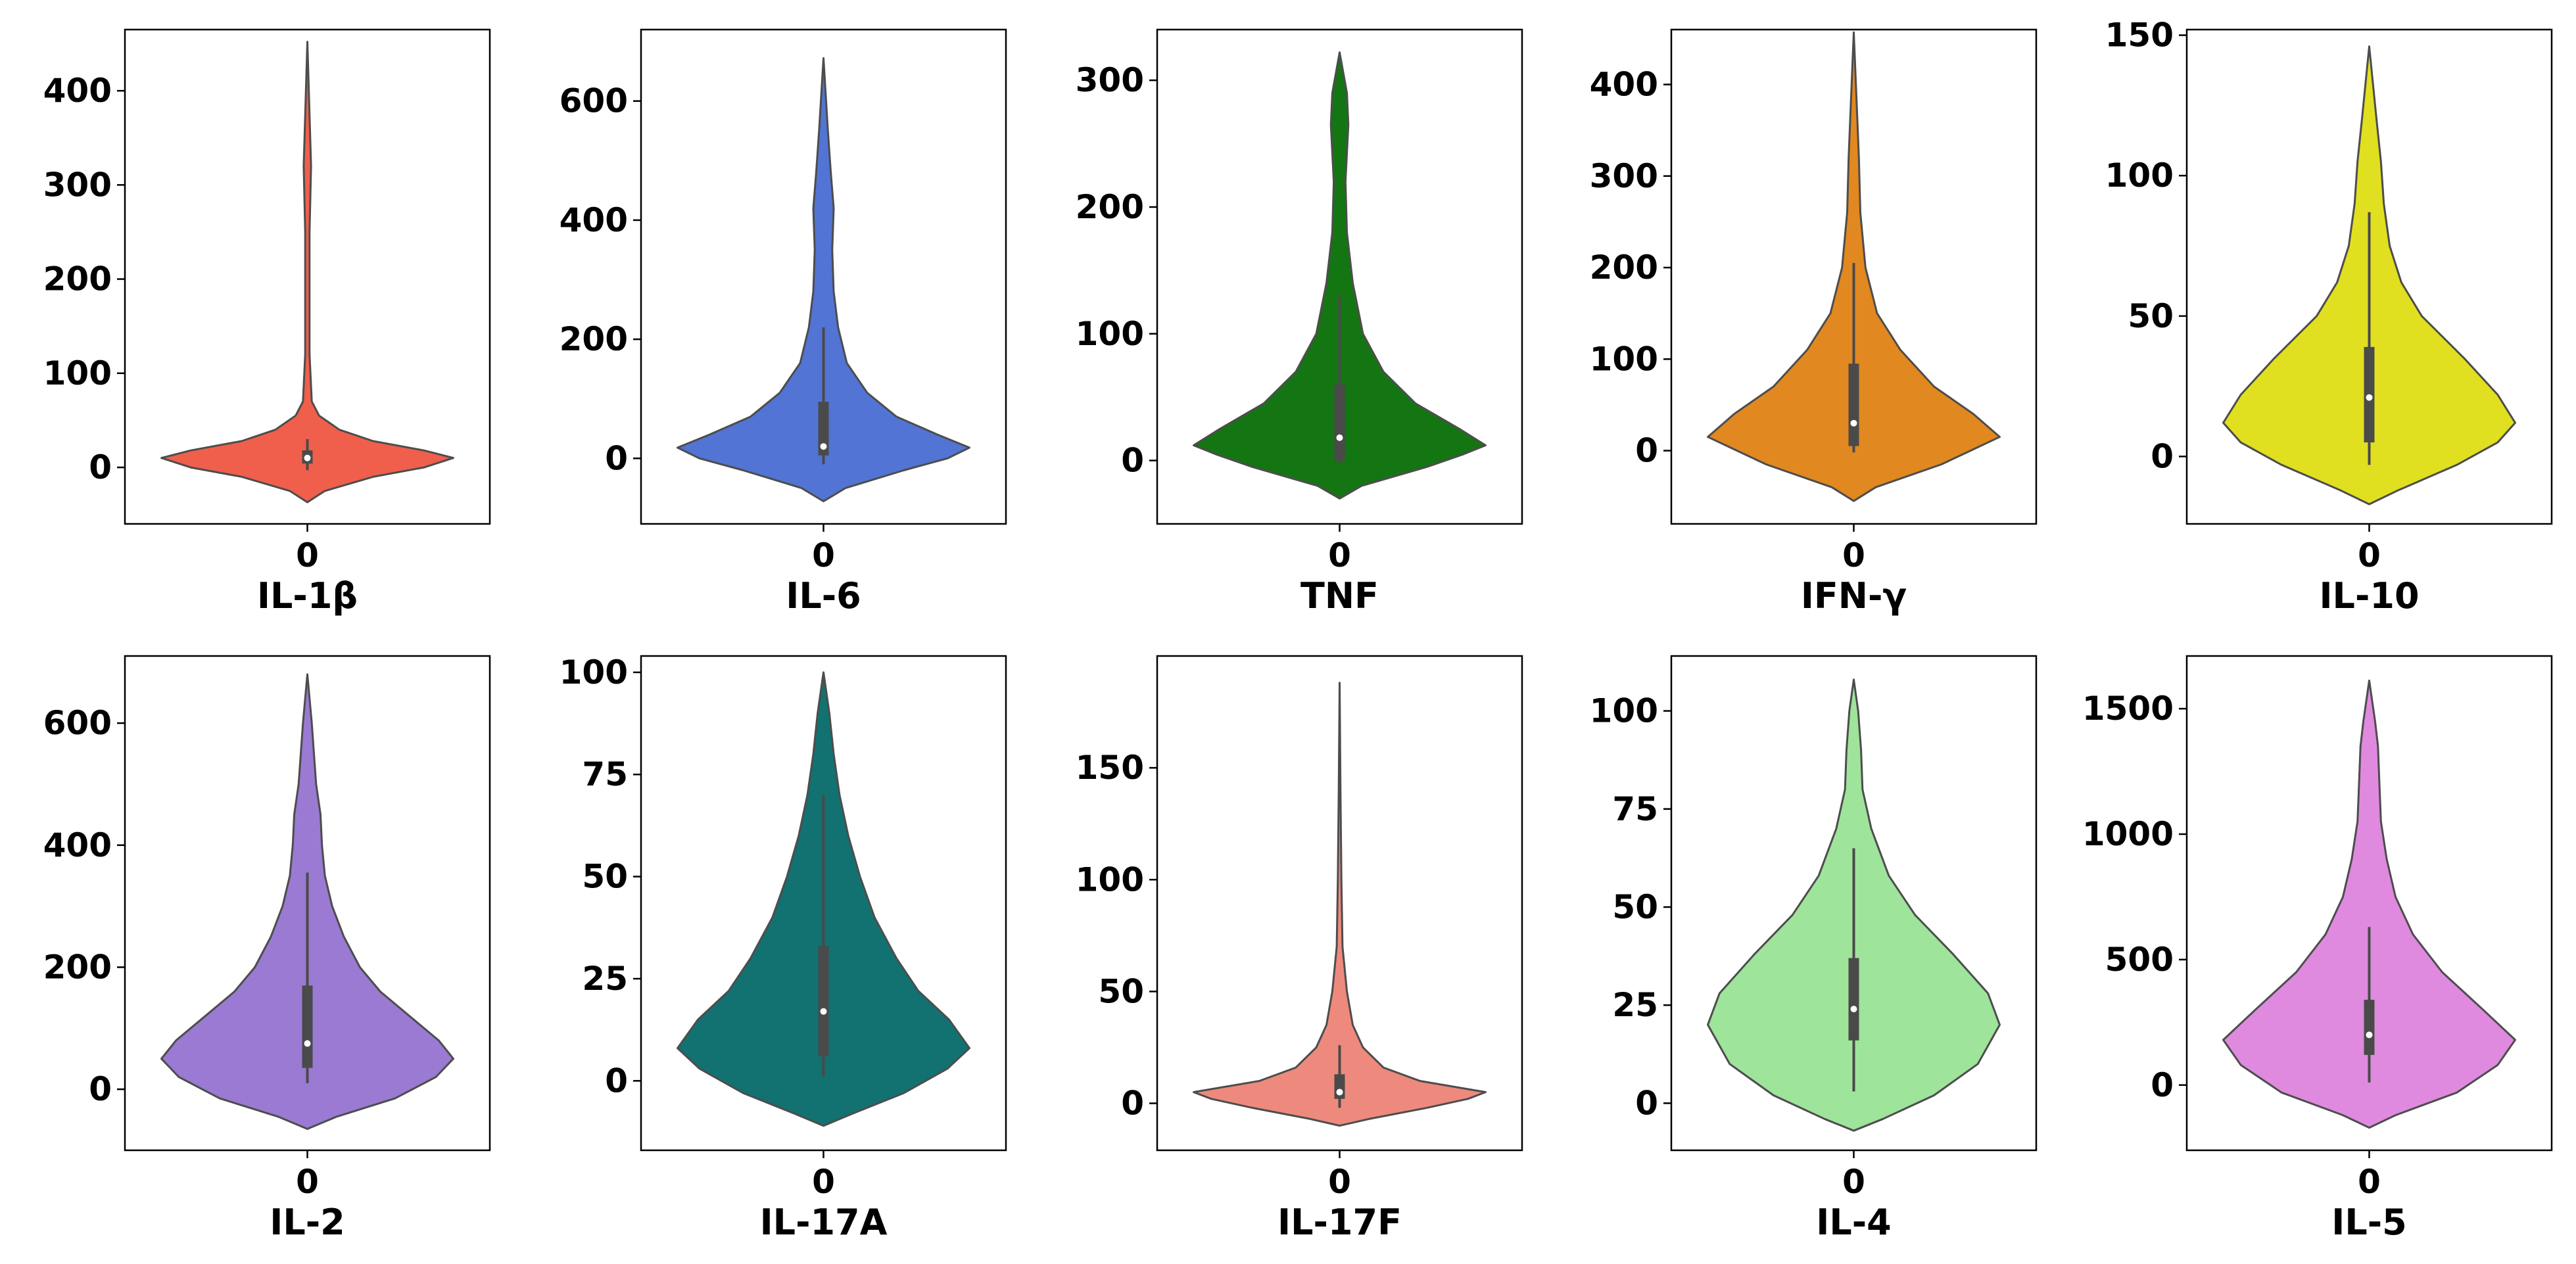 The height and width of the screenshot is (1264, 2576). Describe the element at coordinates (2369, 596) in the screenshot. I see `panel-xlabel: IL-10` at that location.